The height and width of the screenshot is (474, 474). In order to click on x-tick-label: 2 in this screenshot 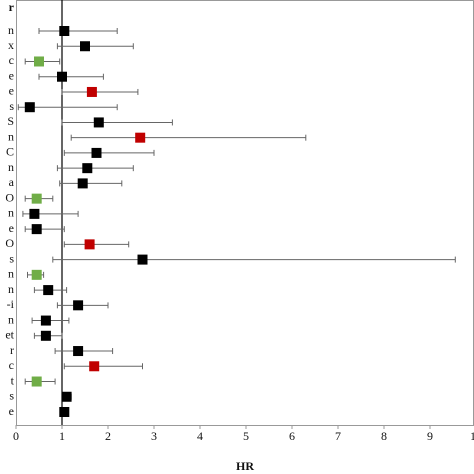, I will do `click(108, 436)`.